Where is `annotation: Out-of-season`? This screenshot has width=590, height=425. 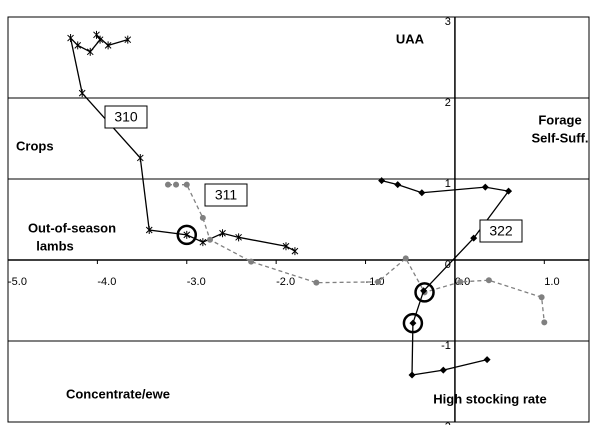 annotation: Out-of-season is located at coordinates (72, 227).